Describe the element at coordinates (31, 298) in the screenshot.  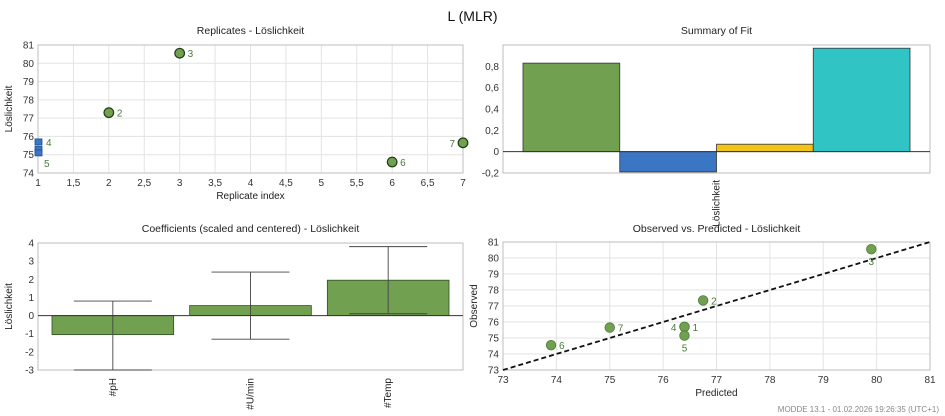
I see `y-tick-label: 1` at that location.